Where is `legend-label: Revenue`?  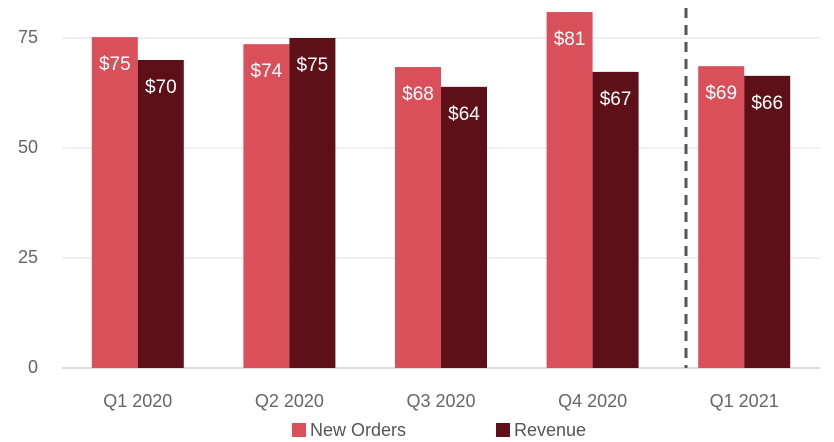 legend-label: Revenue is located at coordinates (550, 430).